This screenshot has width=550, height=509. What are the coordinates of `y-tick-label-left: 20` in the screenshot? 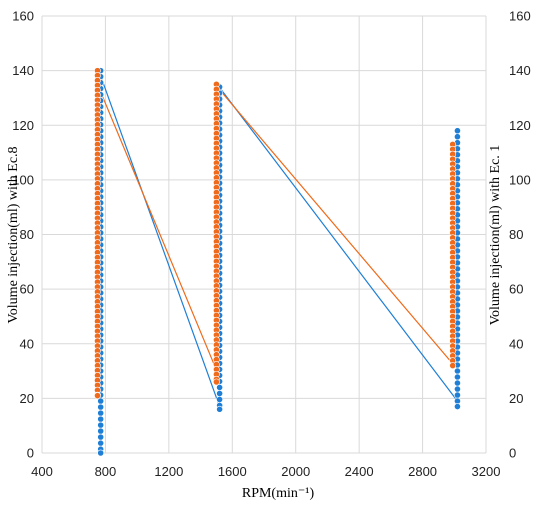 It's located at (27, 398).